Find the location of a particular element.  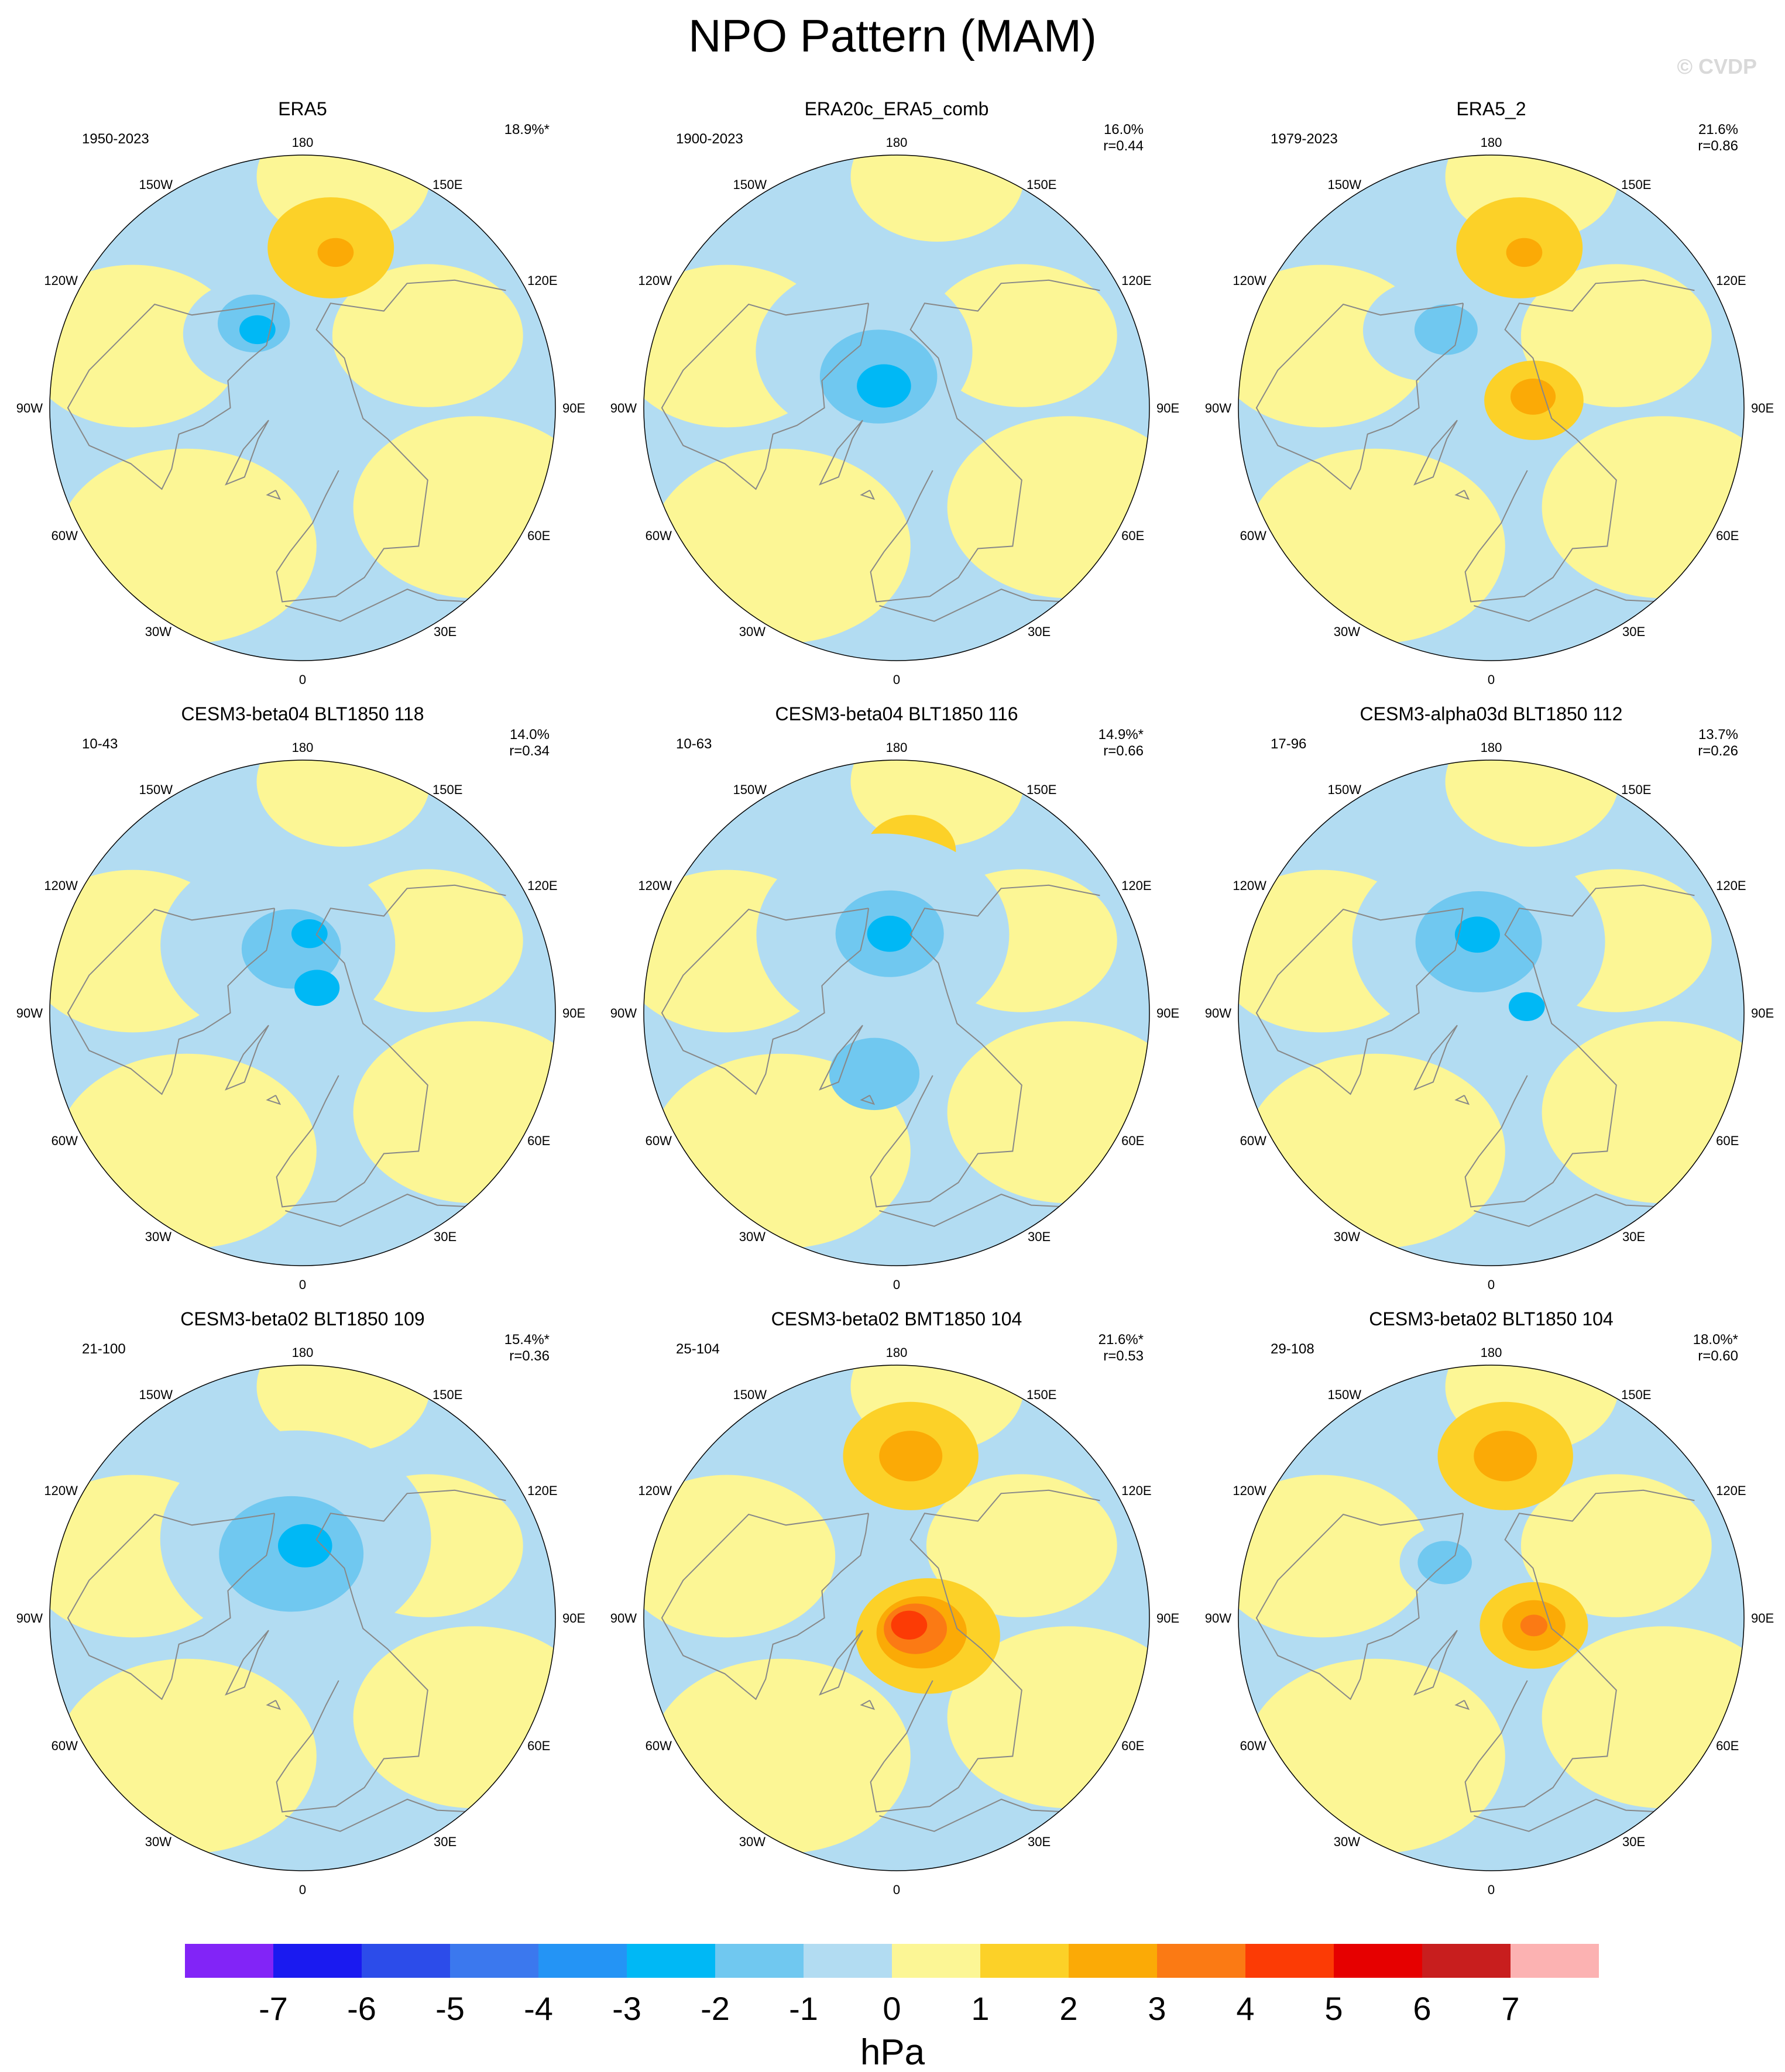

colorbar-unit: hPa is located at coordinates (893, 2052).